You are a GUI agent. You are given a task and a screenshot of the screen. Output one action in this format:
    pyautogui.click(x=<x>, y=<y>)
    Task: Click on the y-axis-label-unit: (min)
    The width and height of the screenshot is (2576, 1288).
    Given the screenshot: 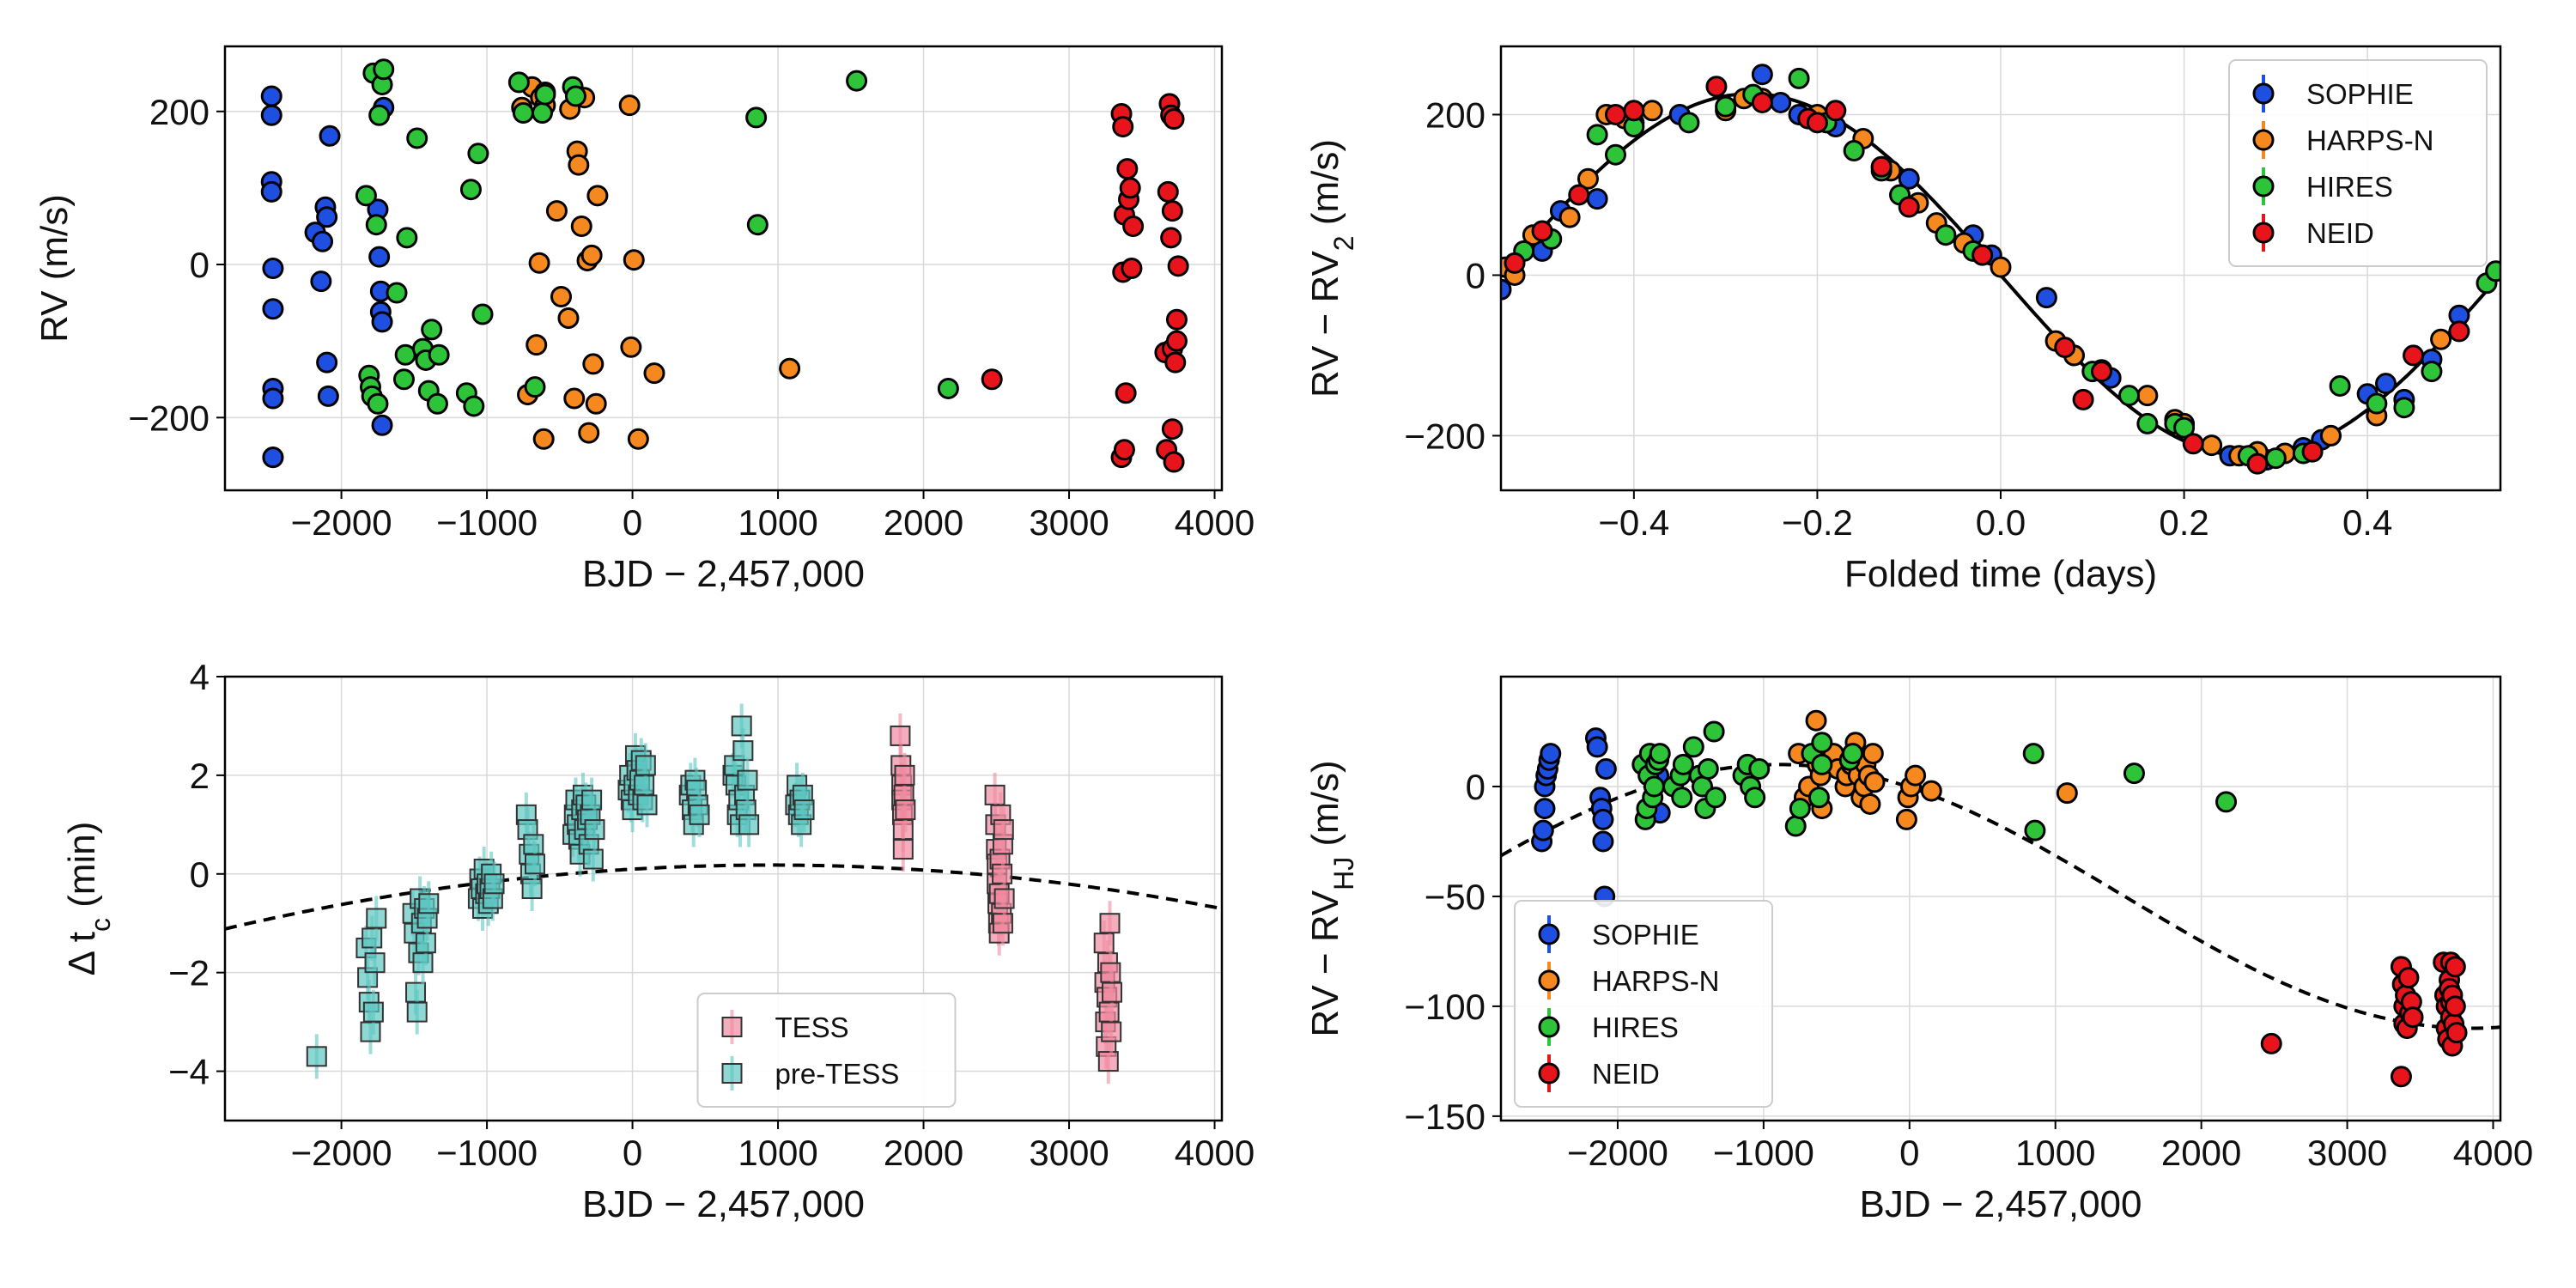 What is the action you would take?
    pyautogui.click(x=82, y=870)
    